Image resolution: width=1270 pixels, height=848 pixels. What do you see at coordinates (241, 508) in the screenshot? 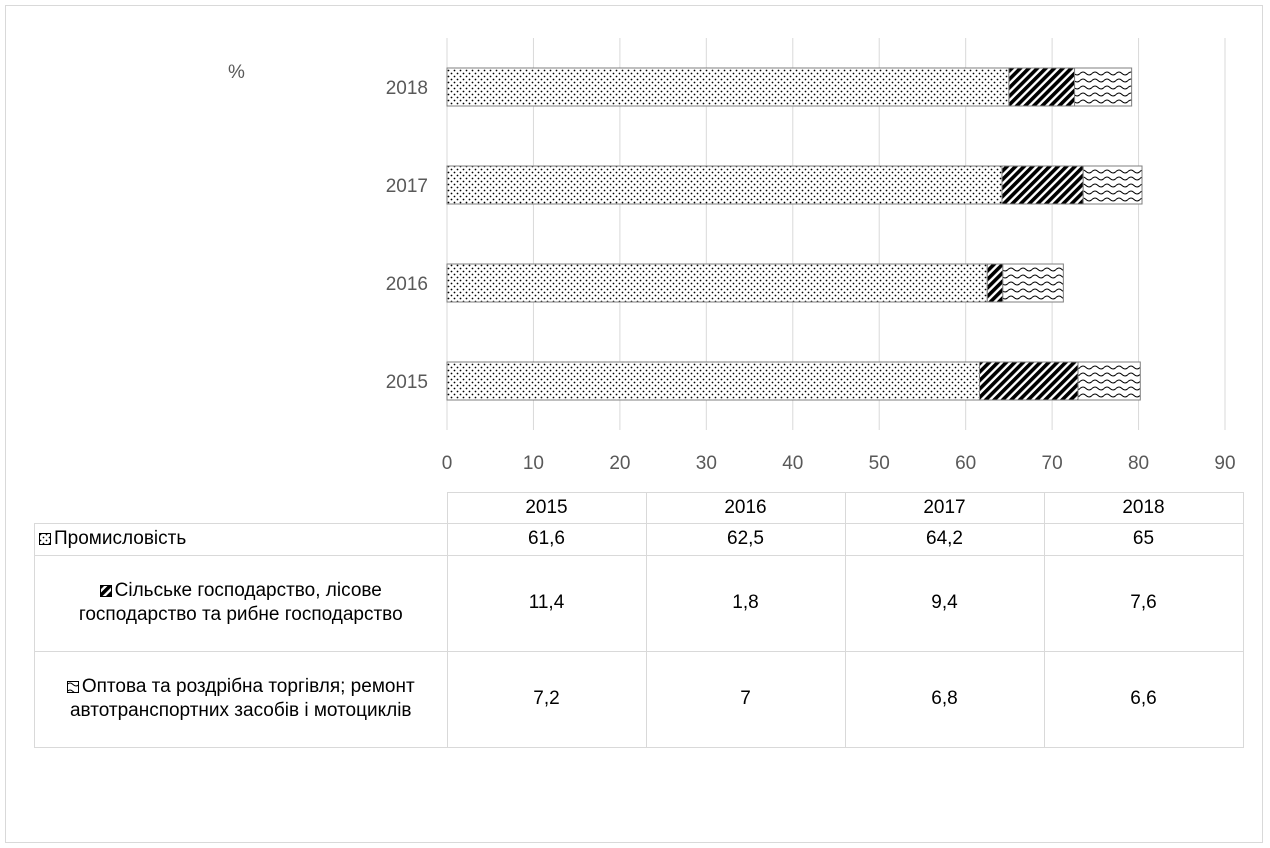
I see `table-corner-cell` at bounding box center [241, 508].